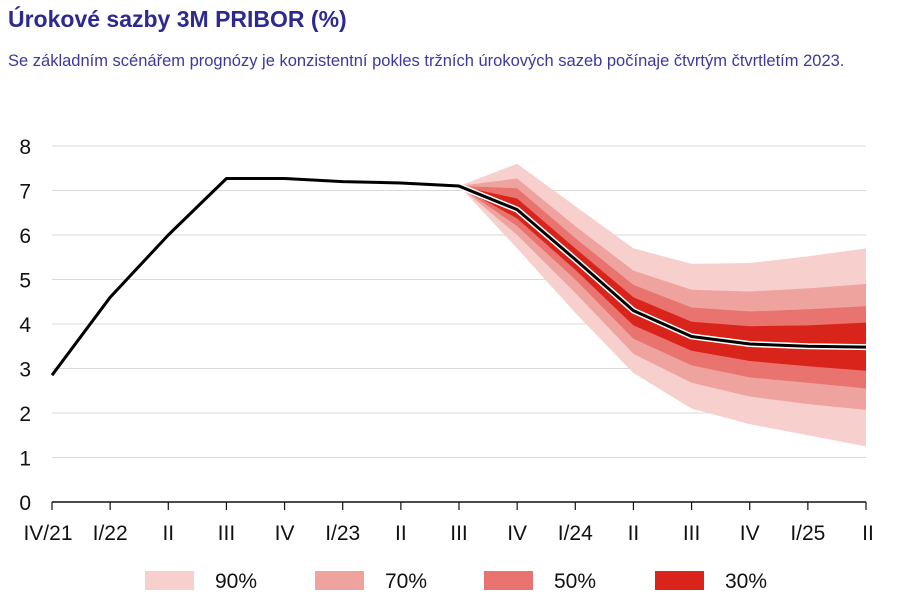 Image resolution: width=902 pixels, height=603 pixels. I want to click on legend-swatch-30pct, so click(679, 580).